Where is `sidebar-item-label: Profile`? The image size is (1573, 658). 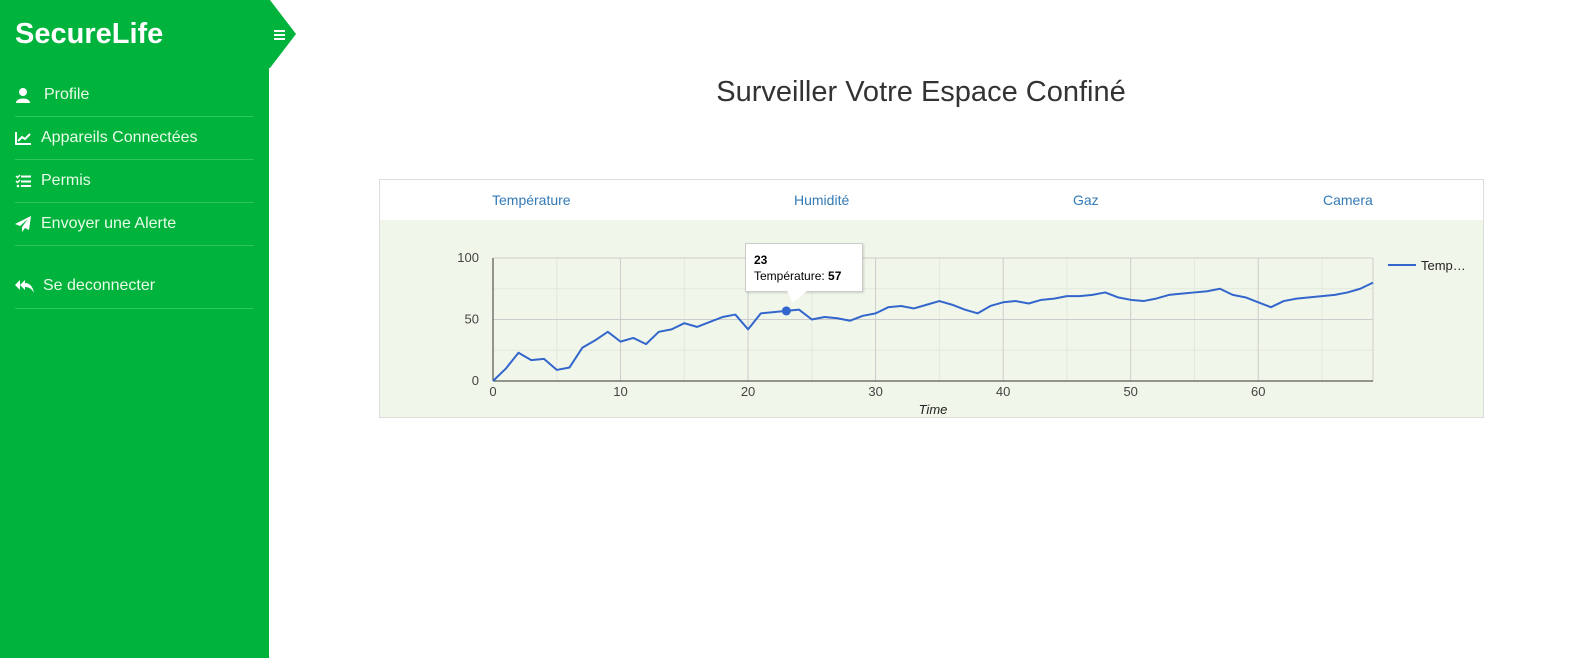 sidebar-item-label: Profile is located at coordinates (67, 94).